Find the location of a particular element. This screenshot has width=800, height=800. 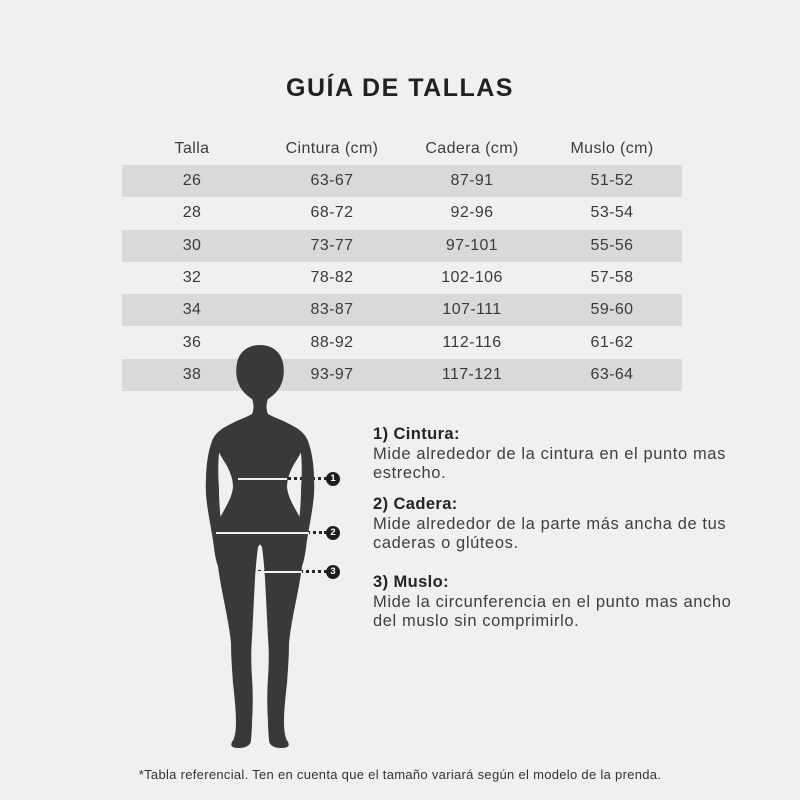

table-cell: 53-54 is located at coordinates (612, 213).